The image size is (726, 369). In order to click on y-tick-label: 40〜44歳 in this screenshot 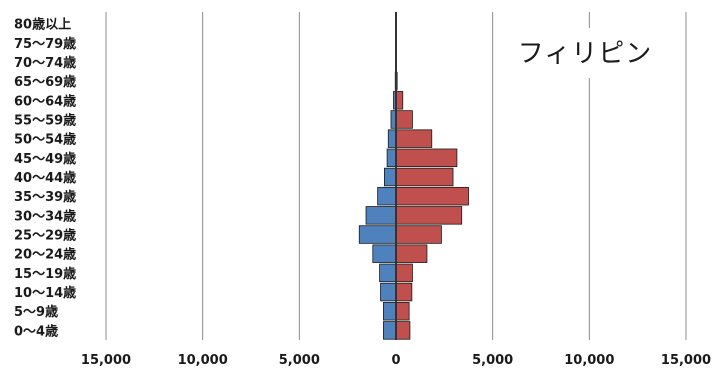, I will do `click(45, 178)`.